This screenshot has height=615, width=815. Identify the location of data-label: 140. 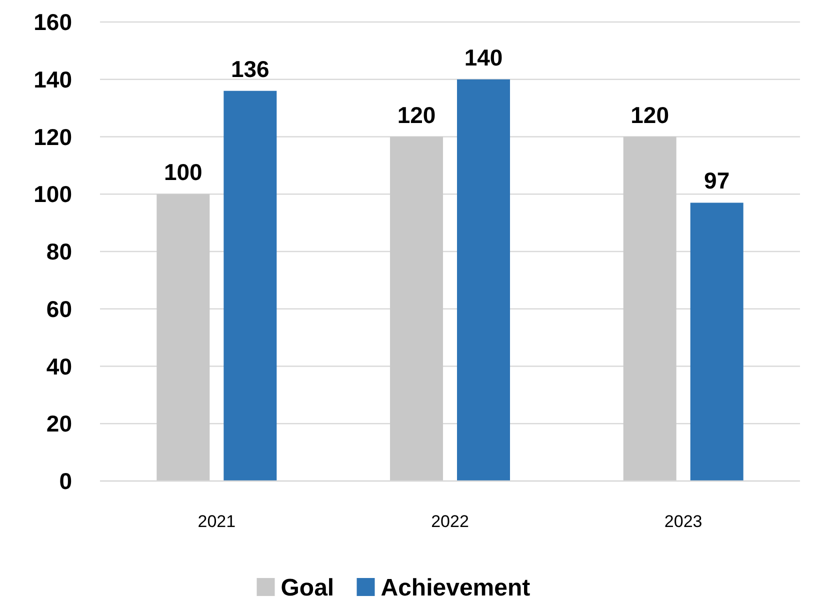
(483, 57).